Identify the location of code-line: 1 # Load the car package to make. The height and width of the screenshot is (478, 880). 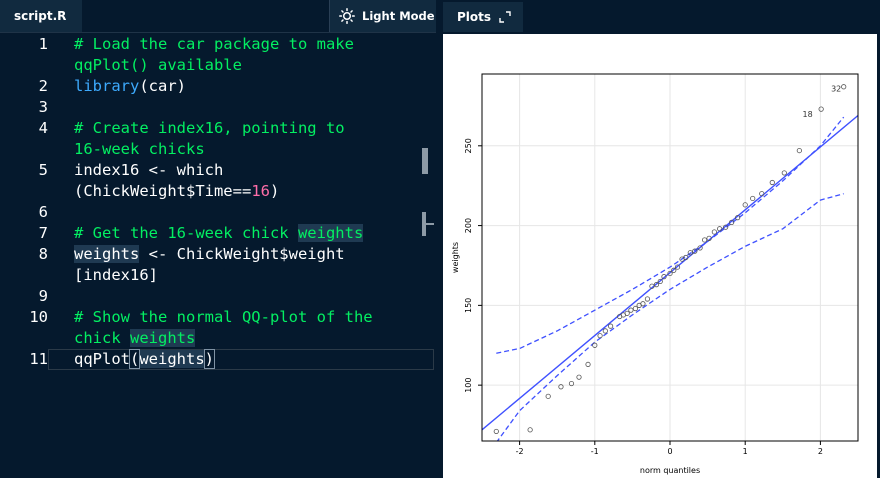
(218, 44).